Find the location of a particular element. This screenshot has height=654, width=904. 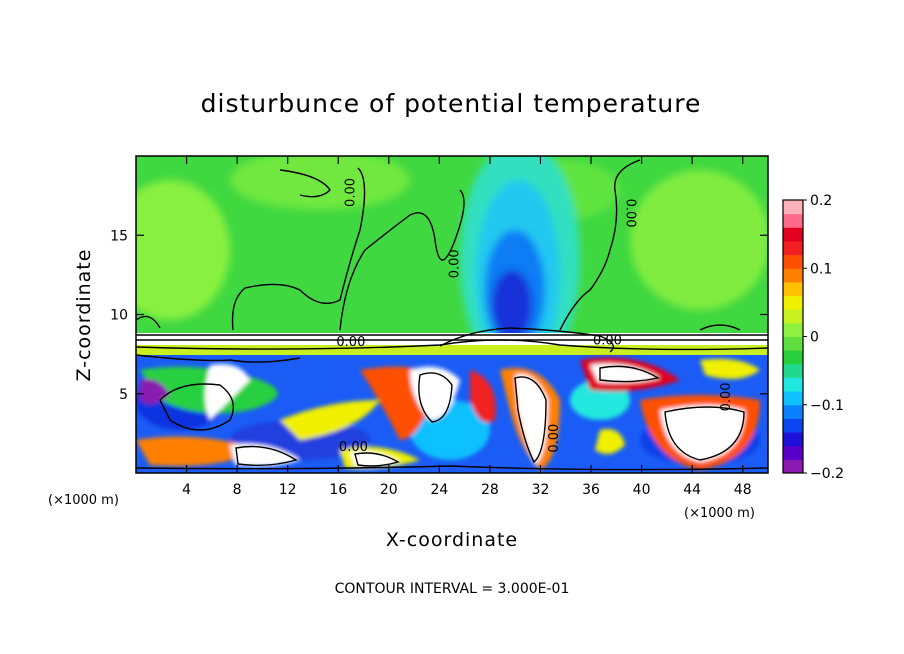

colorbar-tick-label: 0.1 is located at coordinates (821, 269).